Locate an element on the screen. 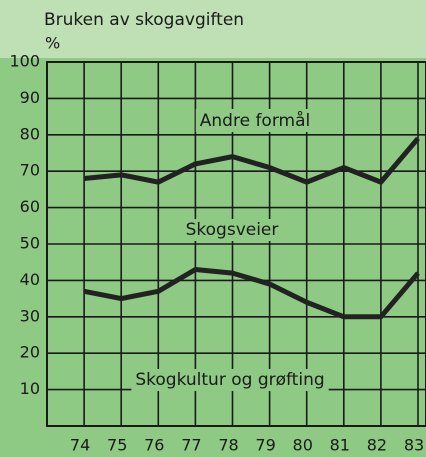 Image resolution: width=426 pixels, height=457 pixels. y-tick-label: 80 is located at coordinates (30, 133).